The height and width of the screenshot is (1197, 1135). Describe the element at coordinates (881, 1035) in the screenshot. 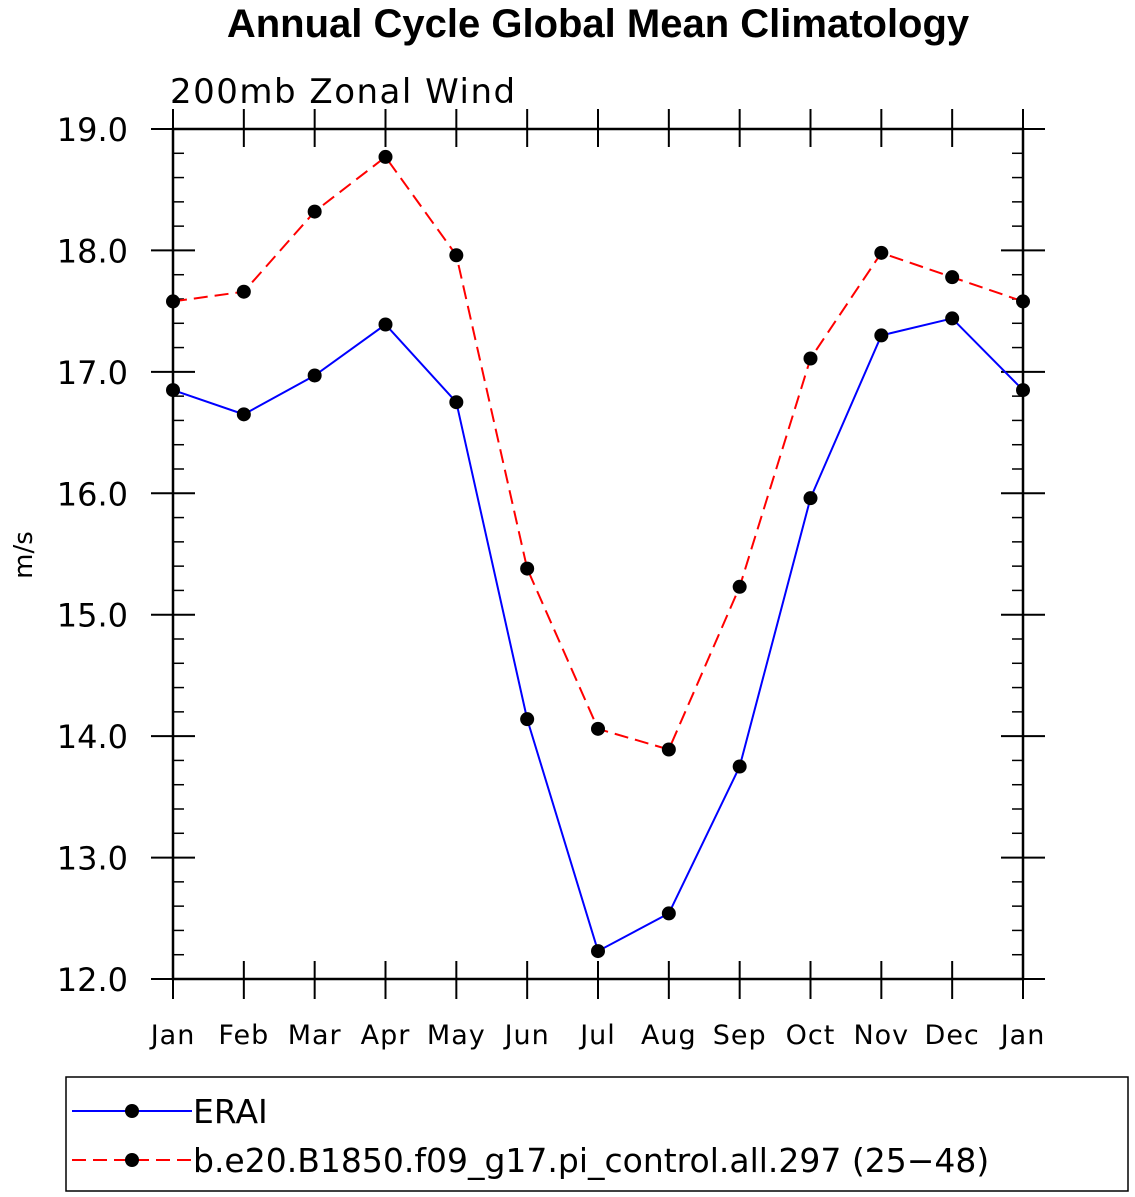

I see `x-tick-label: Nov` at that location.